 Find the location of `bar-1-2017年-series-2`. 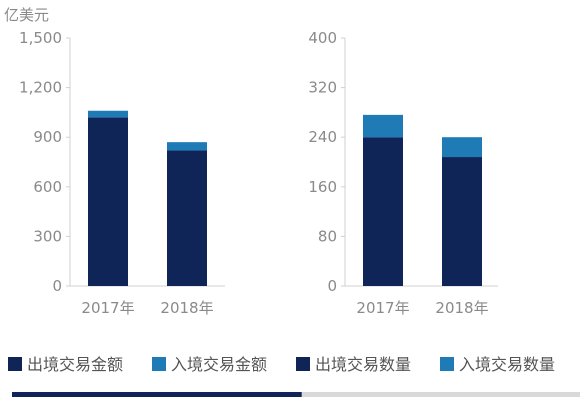

bar-1-2017年-series-2 is located at coordinates (108, 114).